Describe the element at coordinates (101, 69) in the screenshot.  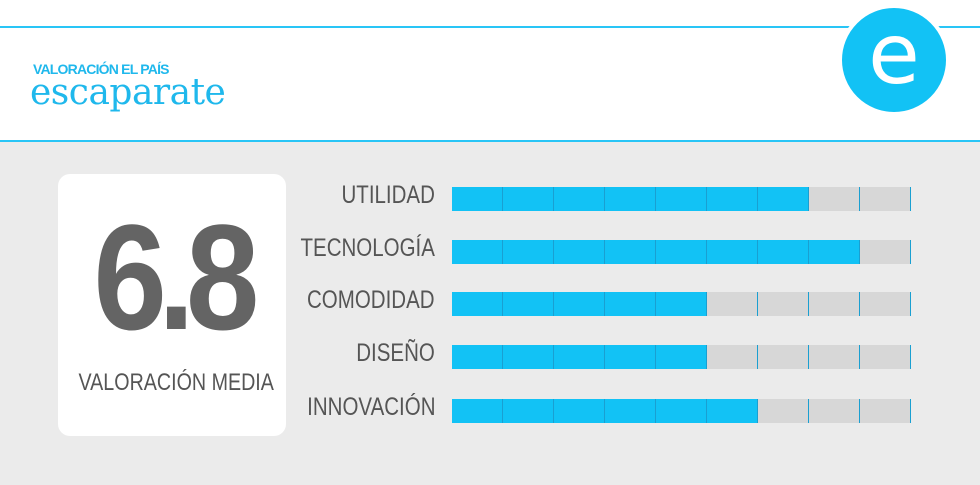
I see `brand-kicker: VALORACIÓN EL PAÍS` at that location.